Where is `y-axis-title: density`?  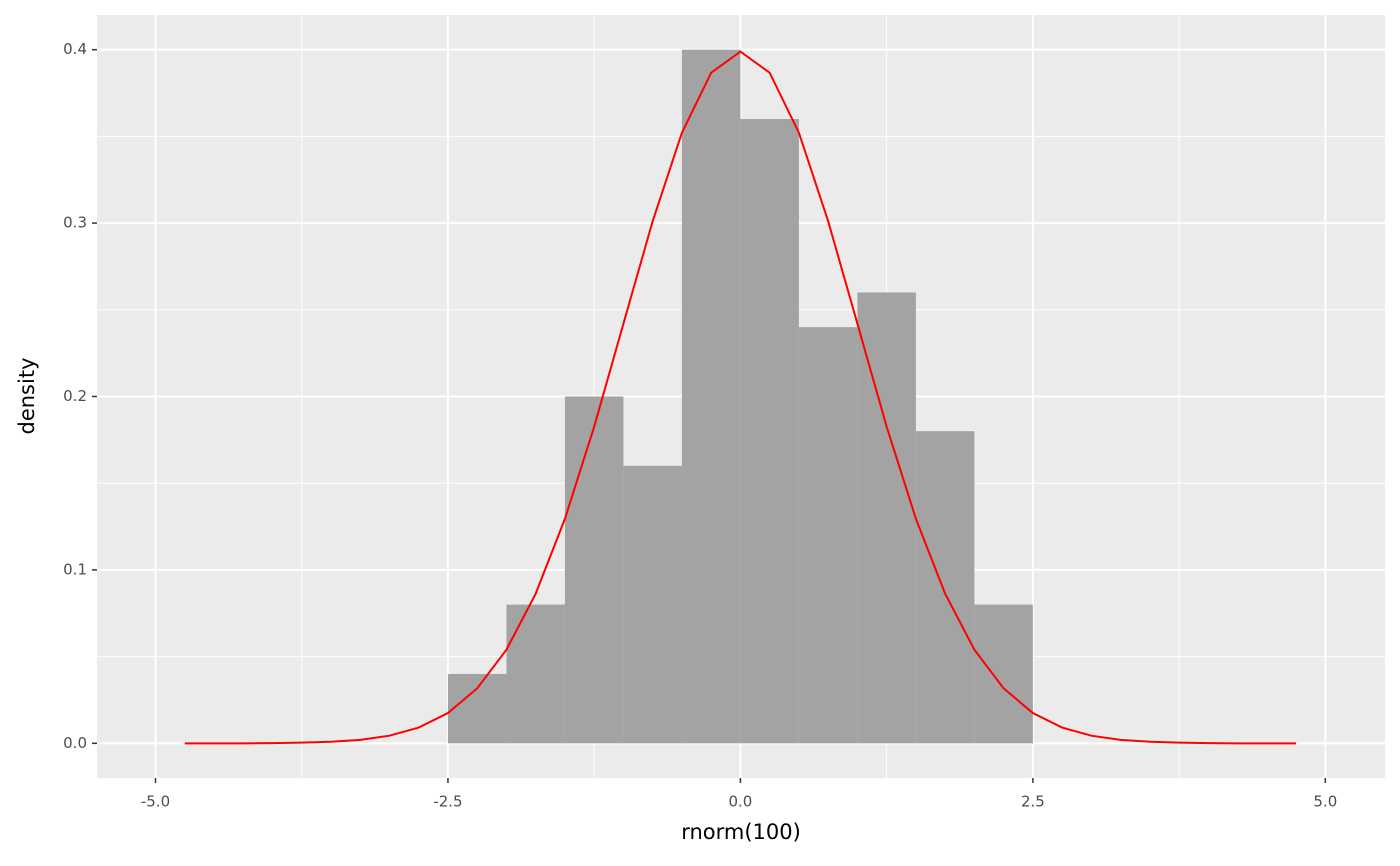 y-axis-title: density is located at coordinates (27, 396).